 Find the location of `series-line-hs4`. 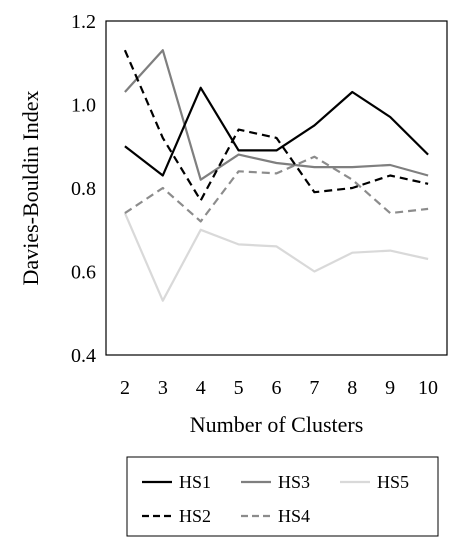

series-line-hs4 is located at coordinates (276, 189).